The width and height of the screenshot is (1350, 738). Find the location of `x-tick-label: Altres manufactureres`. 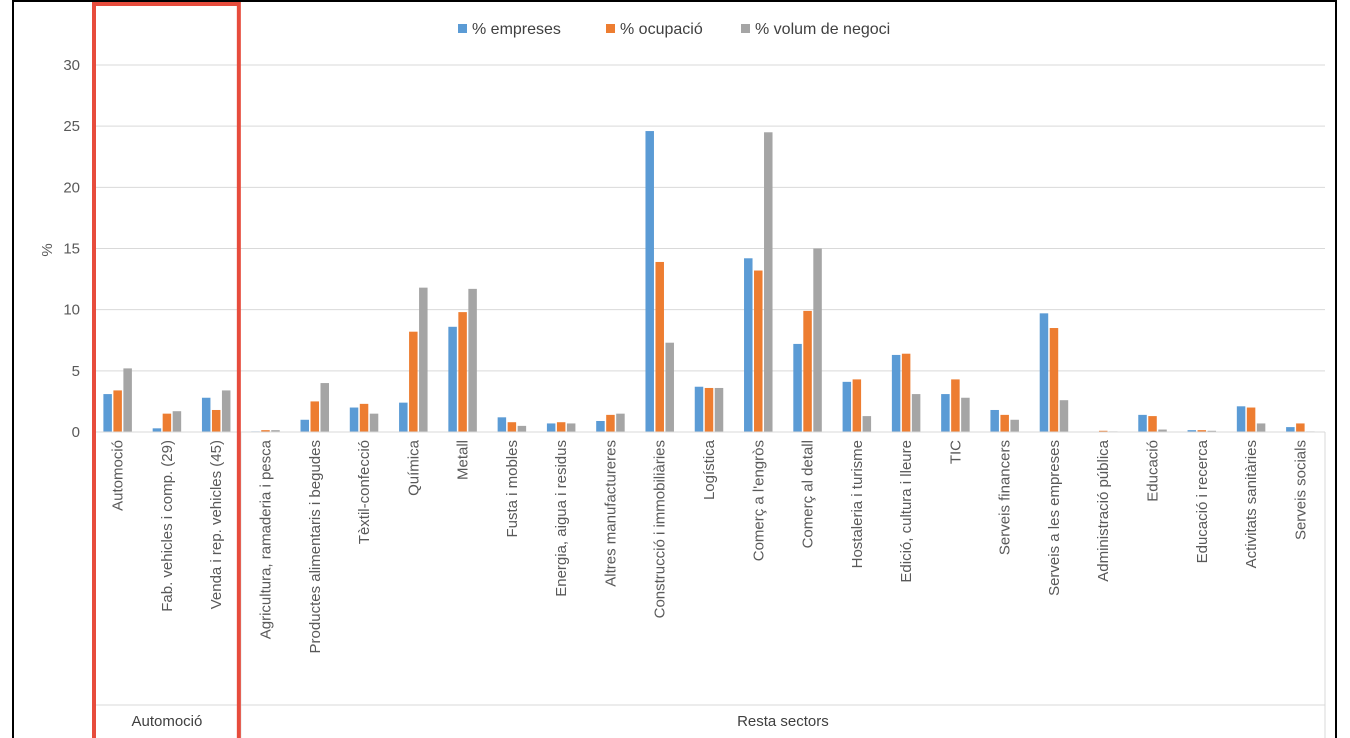

x-tick-label: Altres manufactureres is located at coordinates (610, 513).